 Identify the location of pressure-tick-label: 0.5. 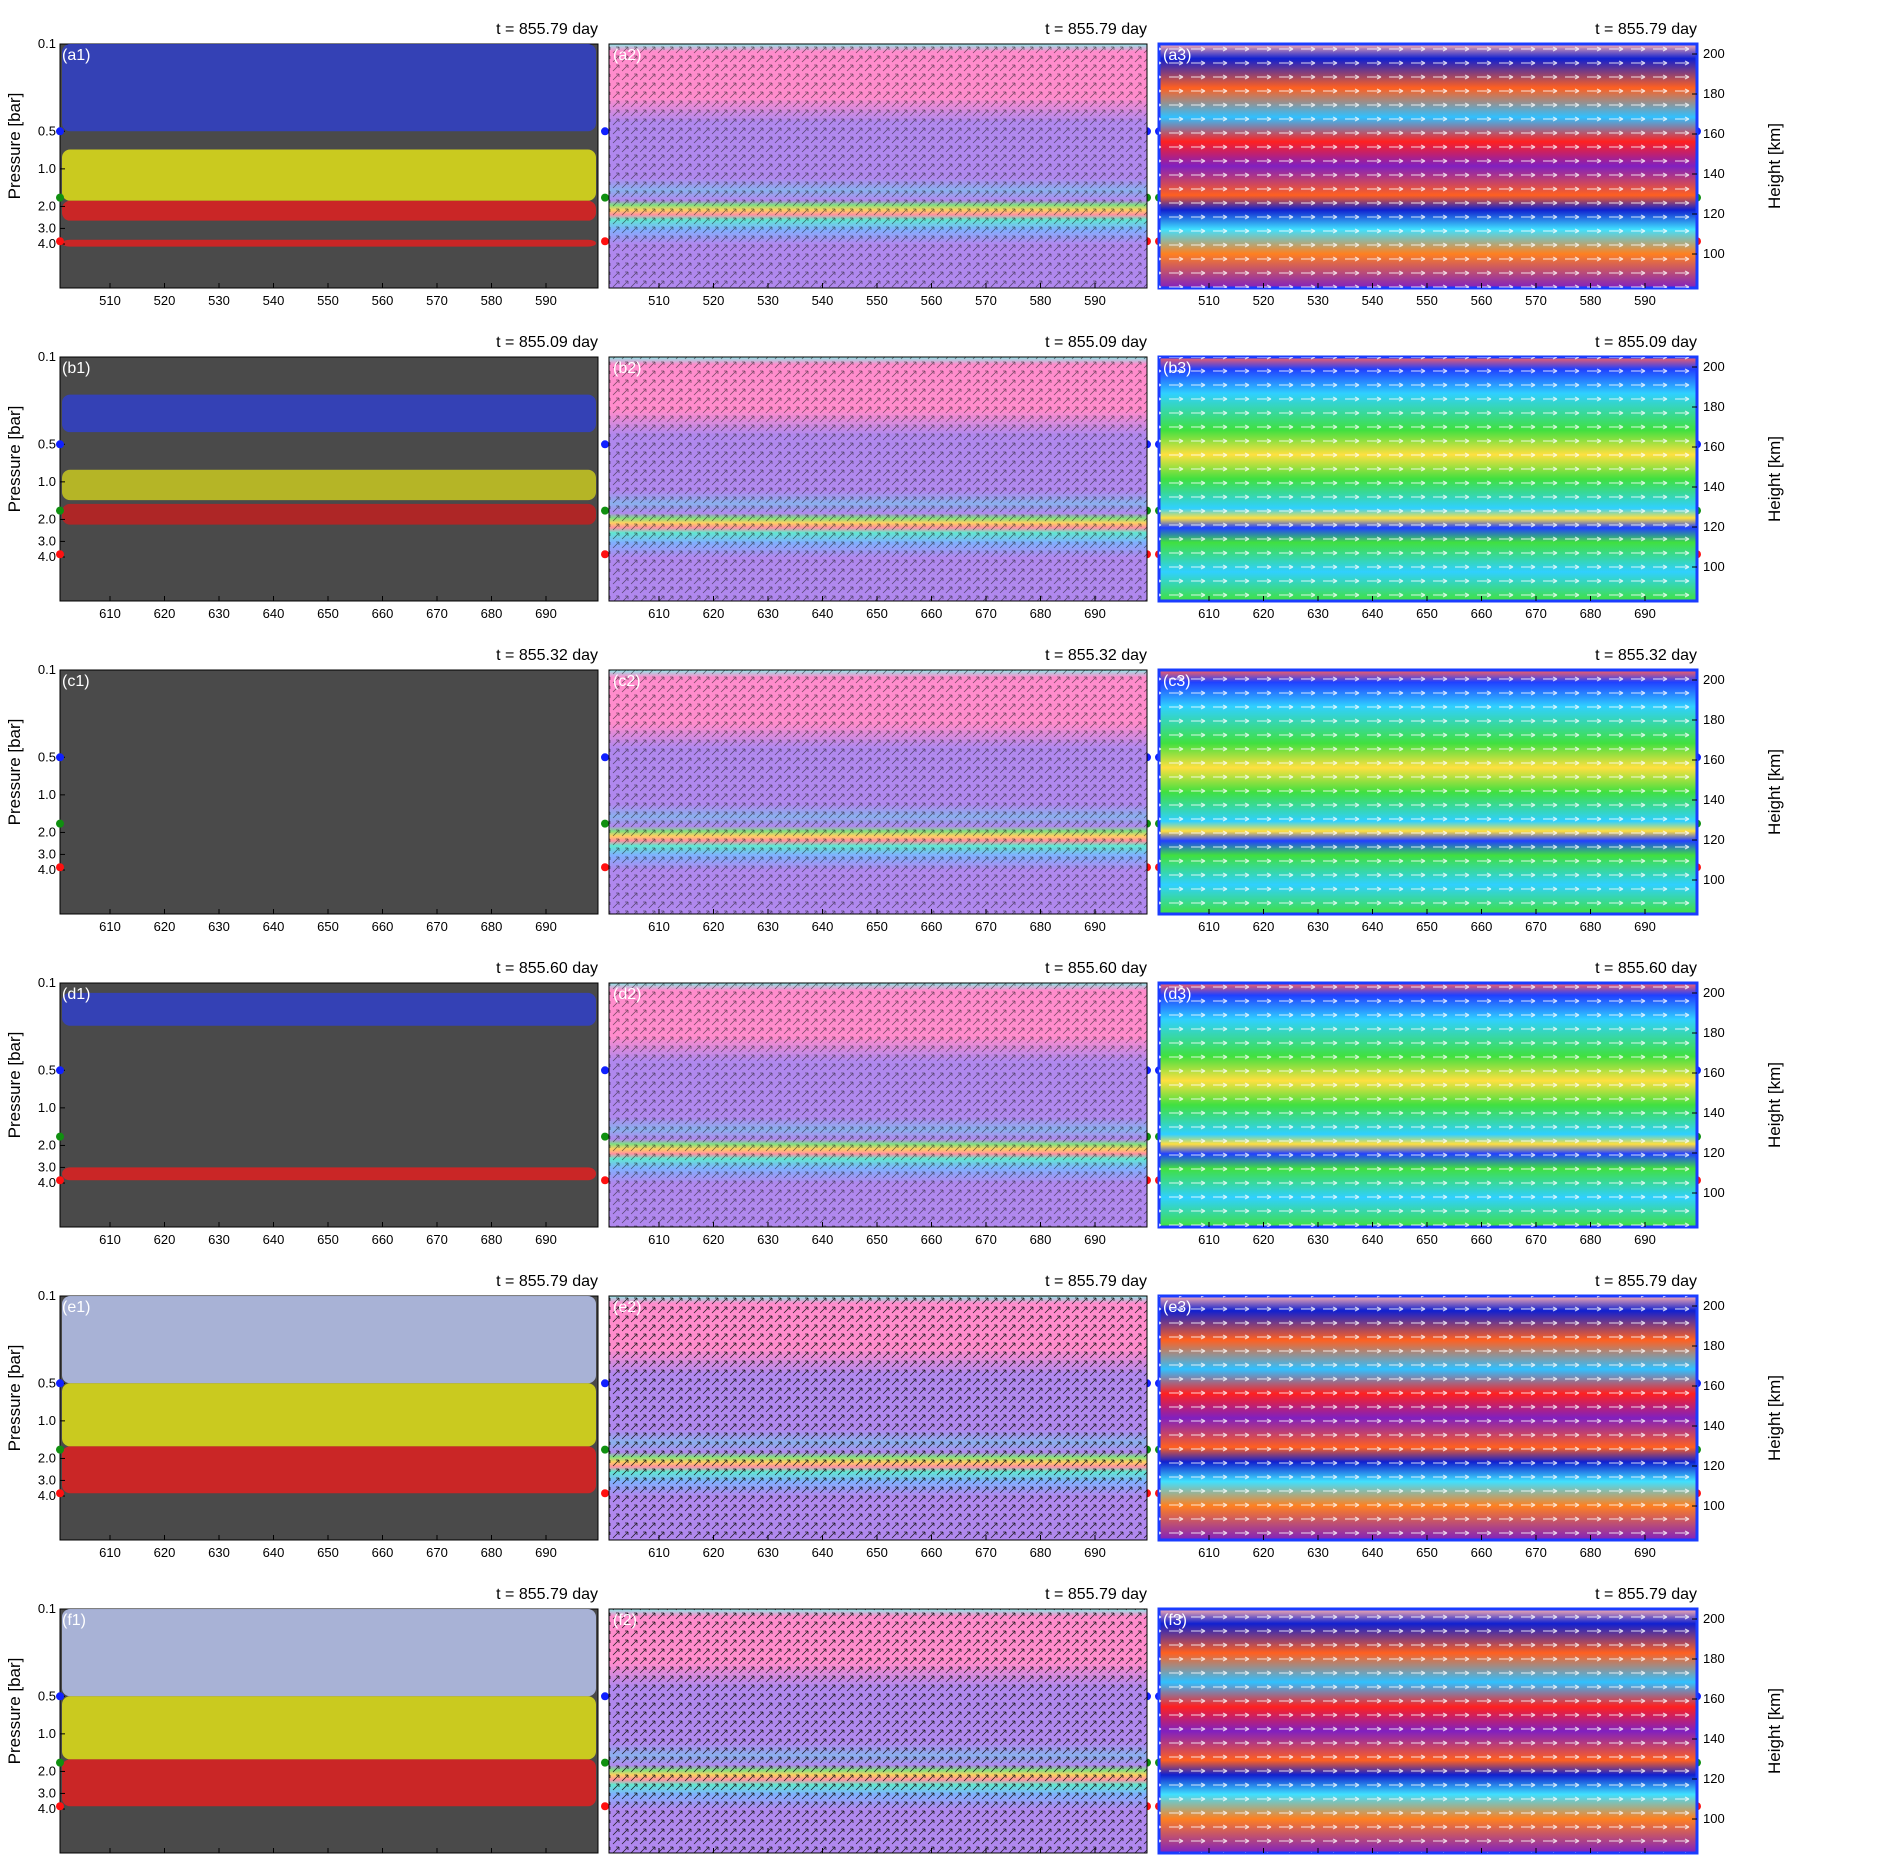
(47, 130).